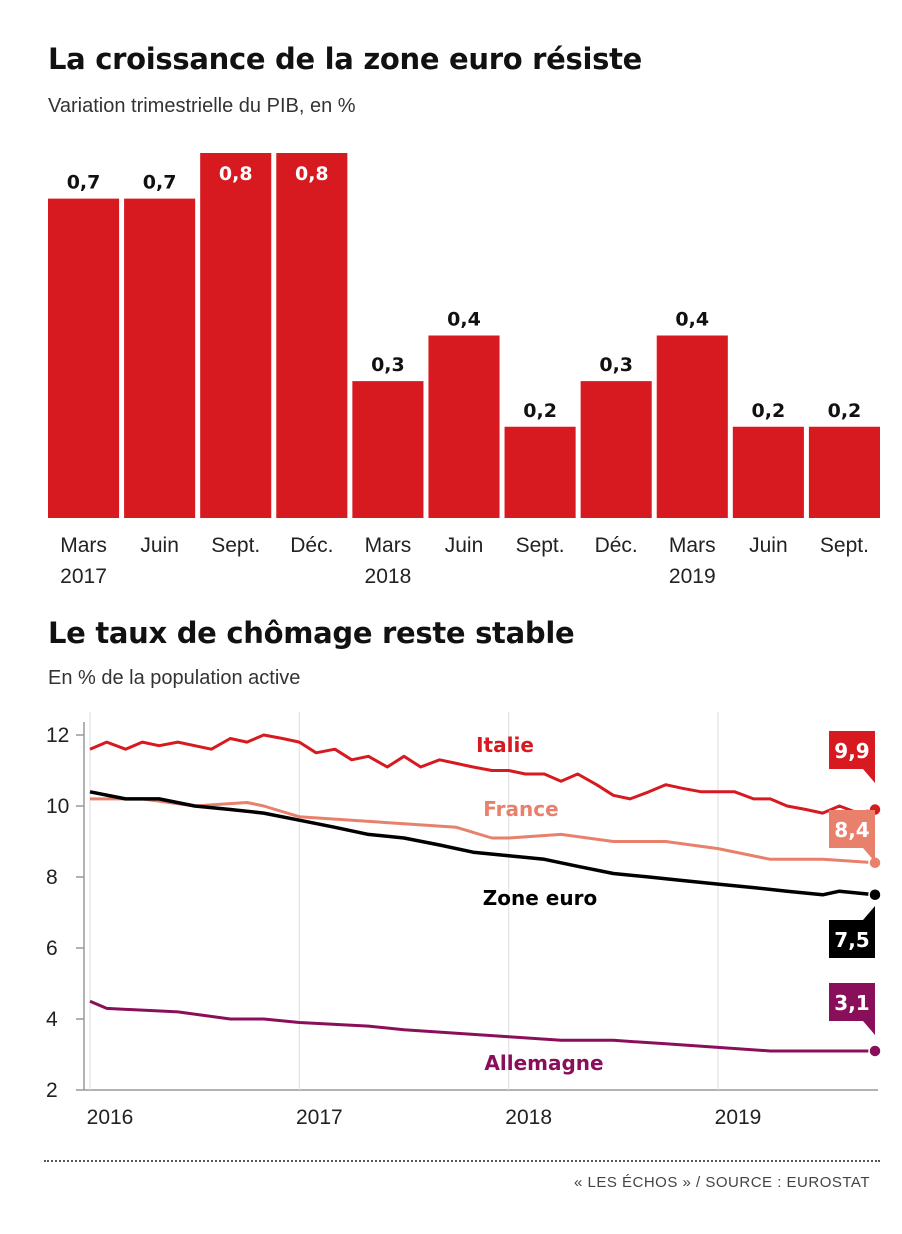 Image resolution: width=902 pixels, height=1234 pixels. I want to click on y-tick-label: 4, so click(52, 1019).